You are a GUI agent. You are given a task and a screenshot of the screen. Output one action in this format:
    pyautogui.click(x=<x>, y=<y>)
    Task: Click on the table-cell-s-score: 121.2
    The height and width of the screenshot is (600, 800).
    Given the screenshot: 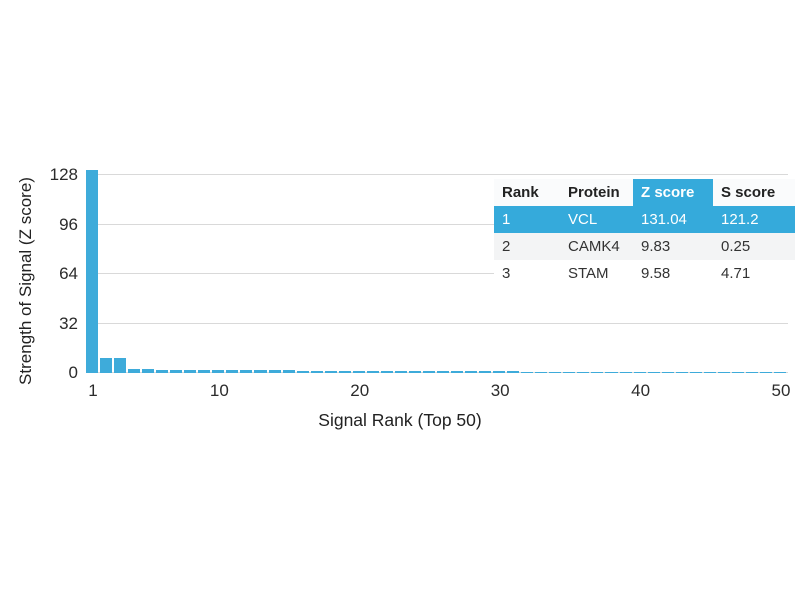 What is the action you would take?
    pyautogui.click(x=754, y=219)
    